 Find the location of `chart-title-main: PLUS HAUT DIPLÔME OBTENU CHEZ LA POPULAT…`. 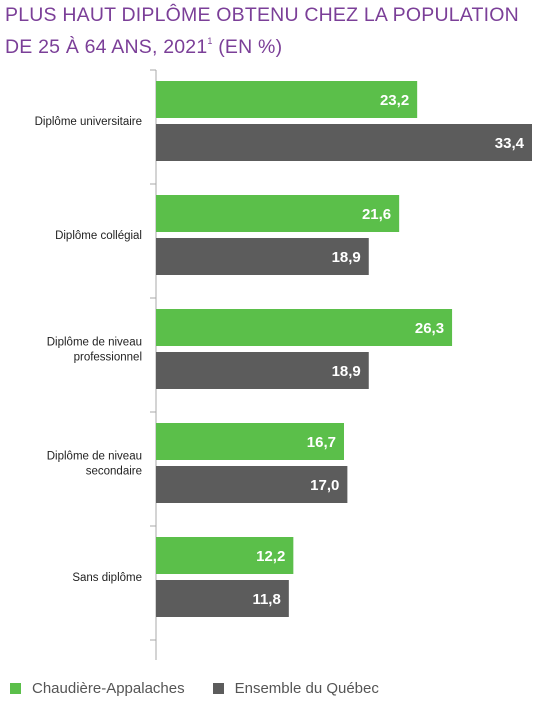

chart-title-main: PLUS HAUT DIPLÔME OBTENU CHEZ LA POPULAT… is located at coordinates (262, 31).